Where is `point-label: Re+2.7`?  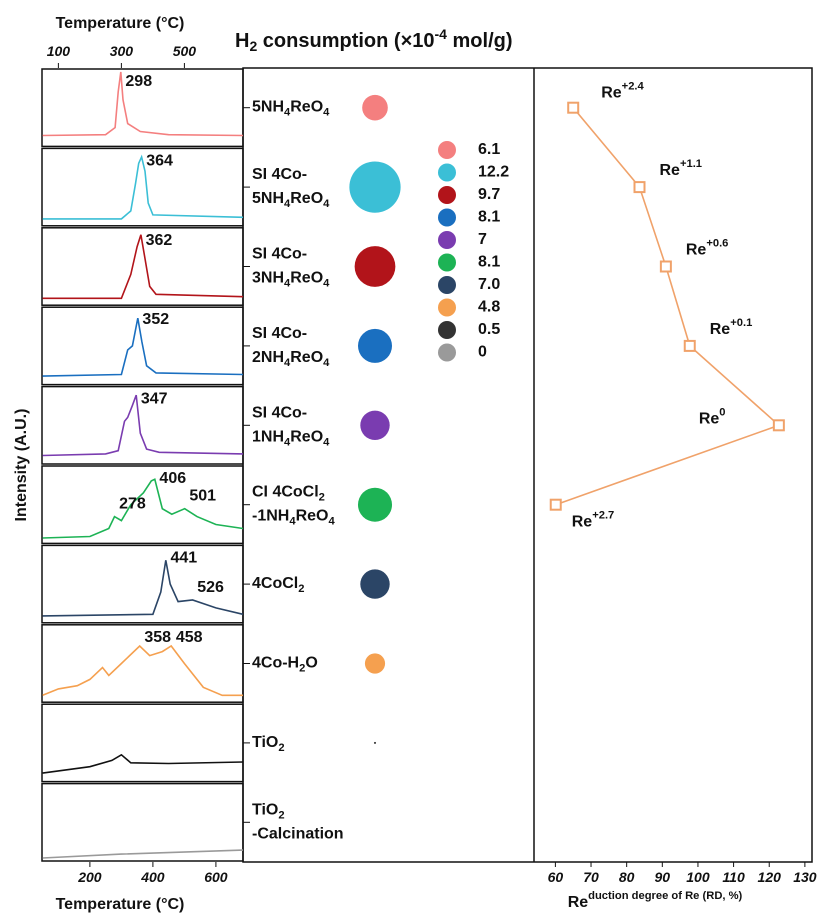 point-label: Re+2.7 is located at coordinates (593, 520).